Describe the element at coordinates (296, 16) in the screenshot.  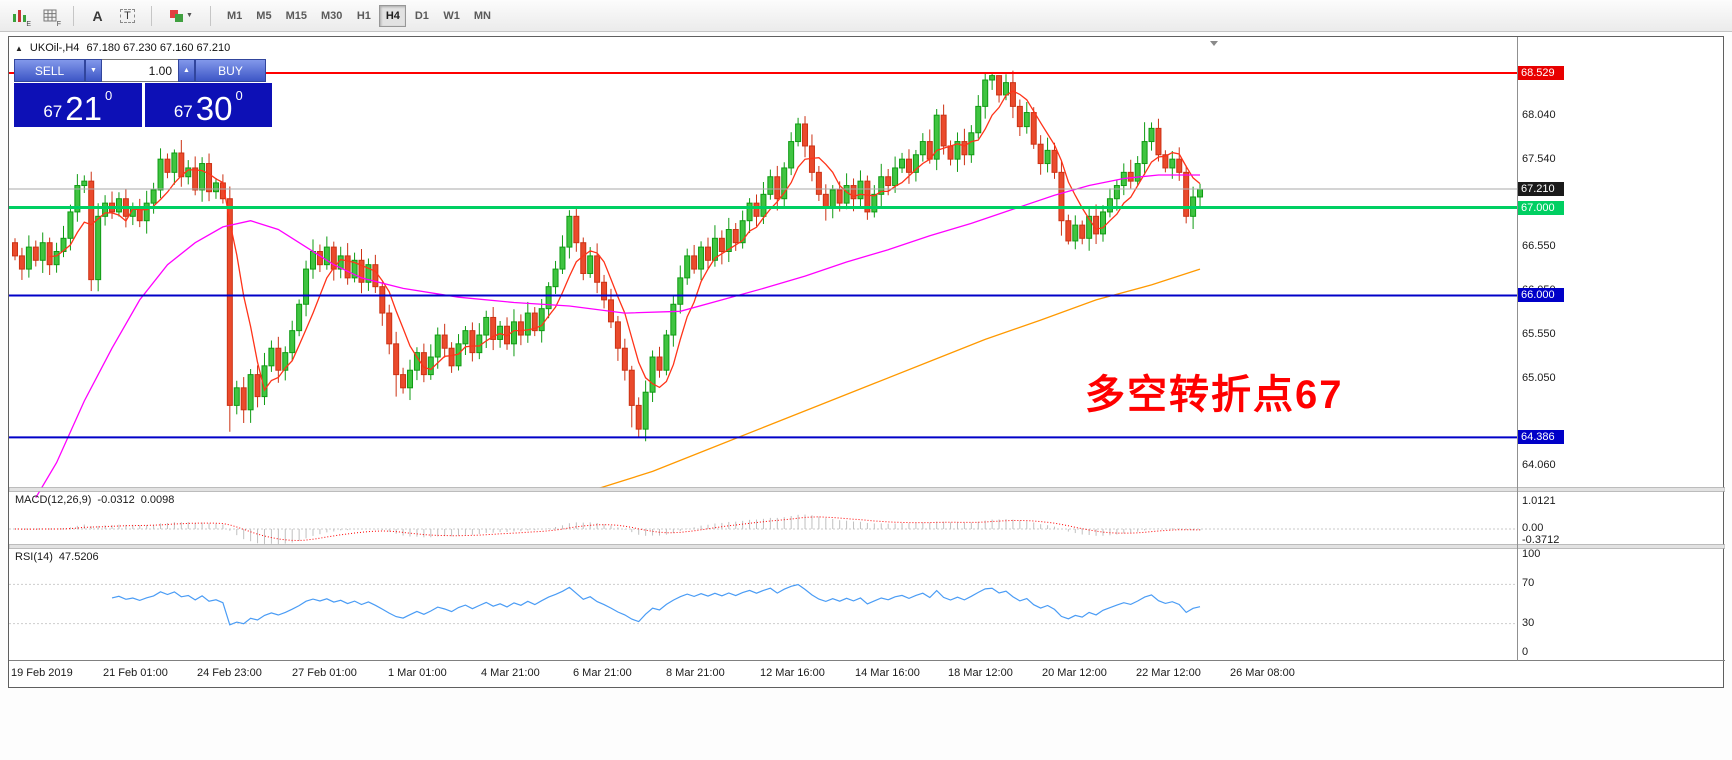
I see `timeframe-m15-button: M15` at that location.